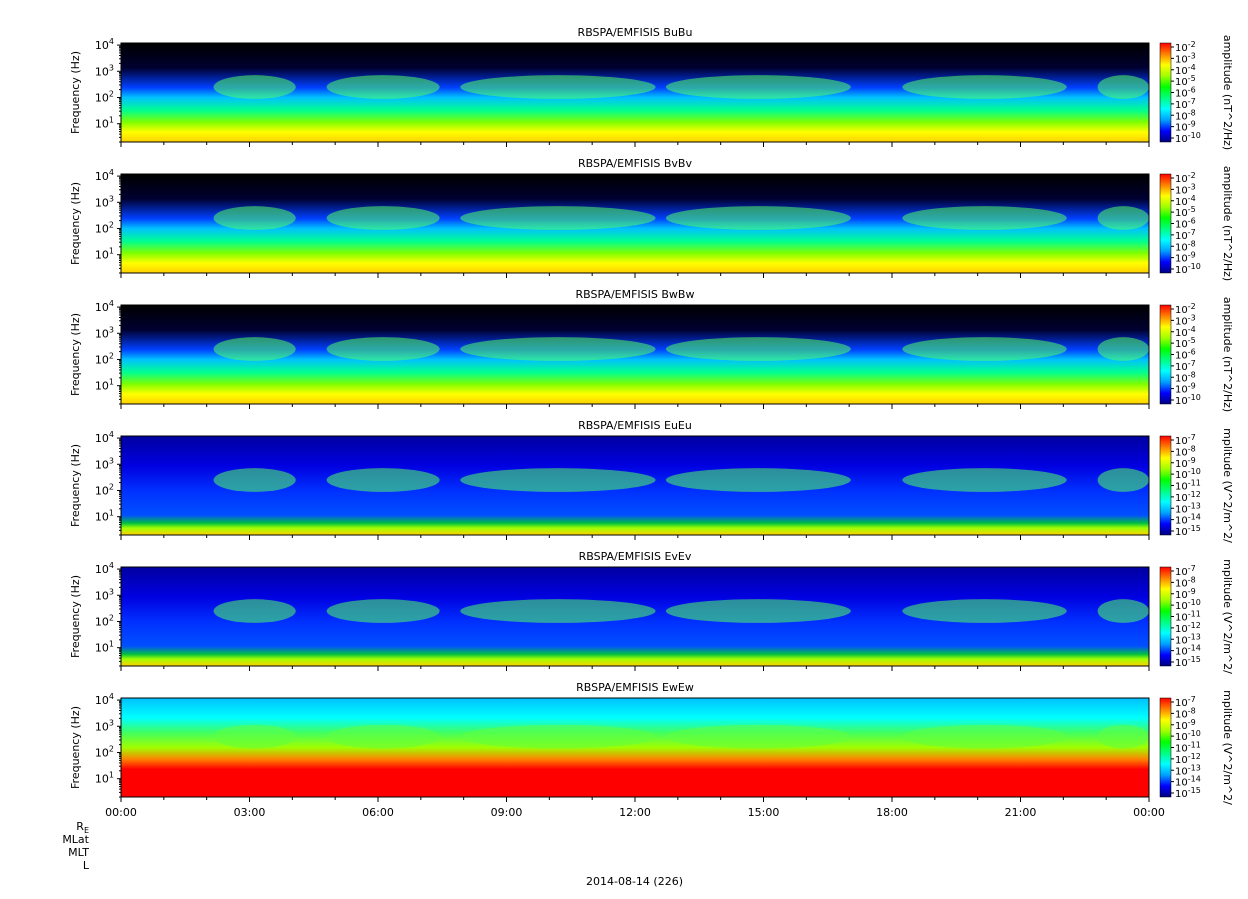  Describe the element at coordinates (635, 556) in the screenshot. I see `panel-title: RBSPA/EMFISIS EvEv` at that location.